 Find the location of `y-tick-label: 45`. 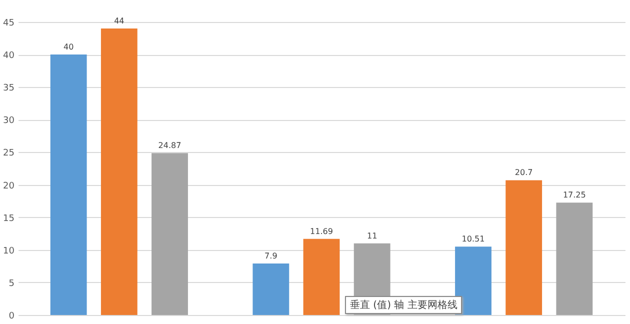

y-tick-label: 45 is located at coordinates (8, 23).